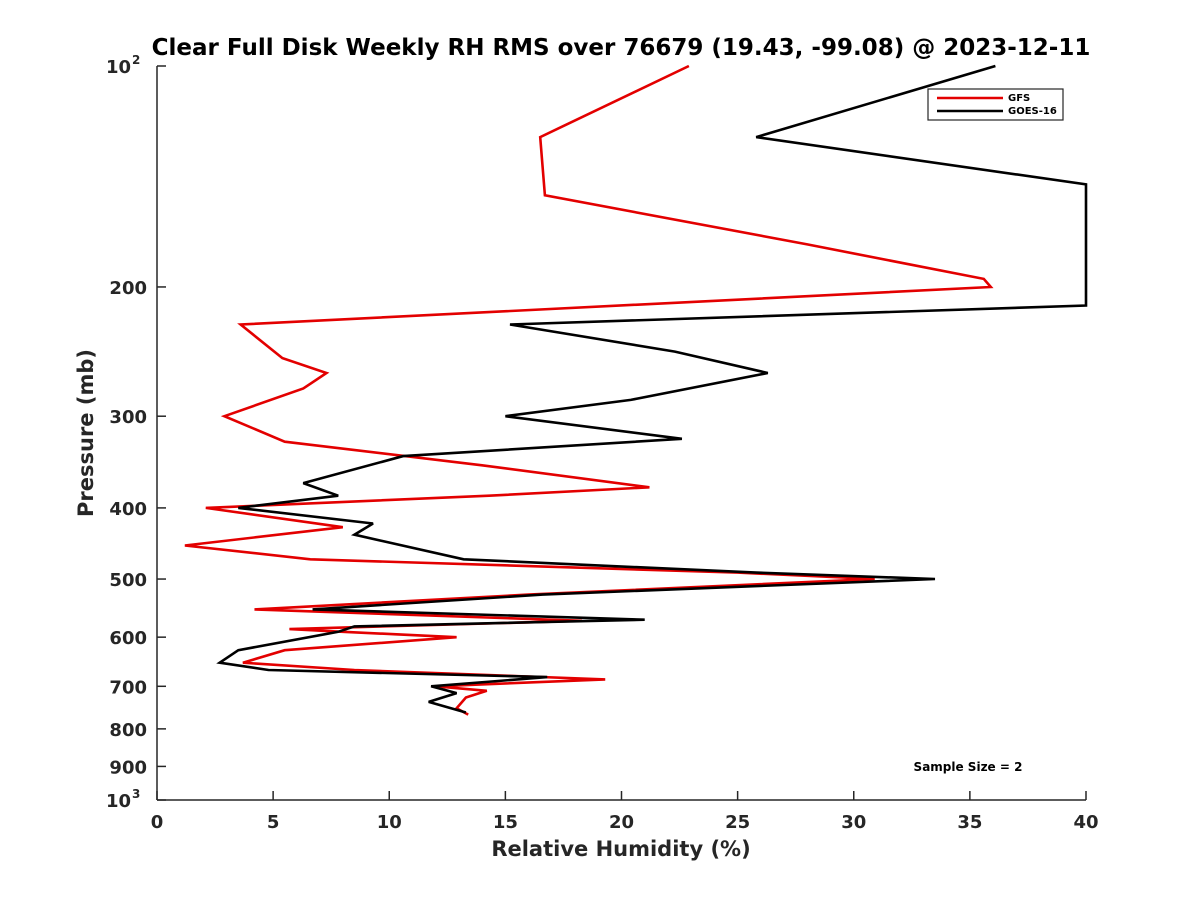 The height and width of the screenshot is (900, 1200). Describe the element at coordinates (136, 794) in the screenshot. I see `y-tick-exponent: 3` at that location.